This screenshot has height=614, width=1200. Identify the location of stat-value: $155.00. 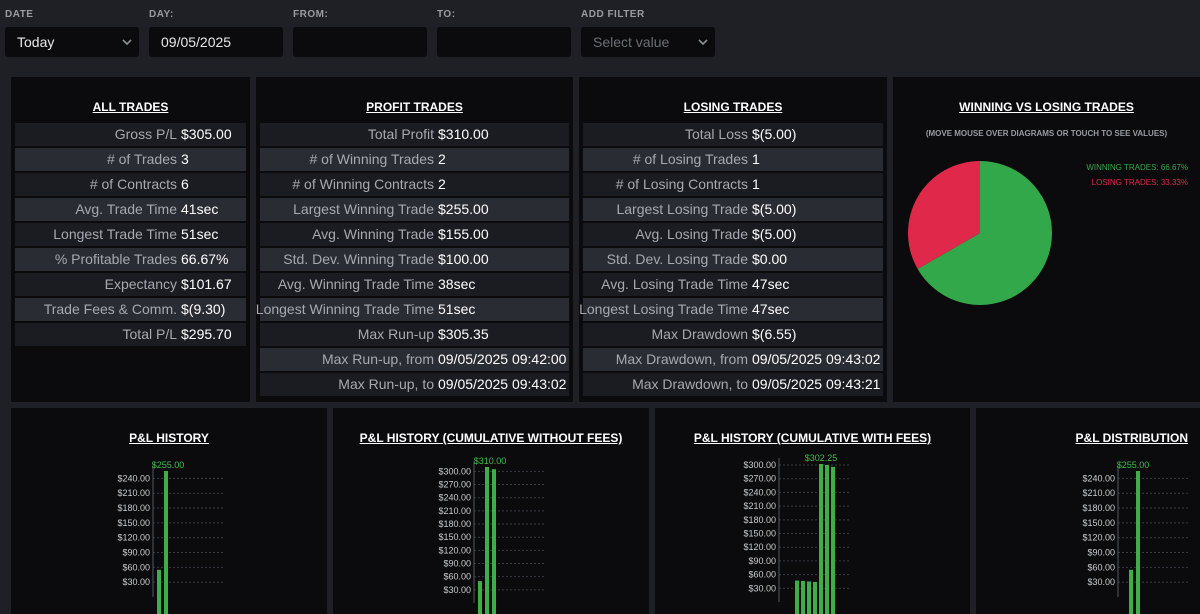
(463, 234).